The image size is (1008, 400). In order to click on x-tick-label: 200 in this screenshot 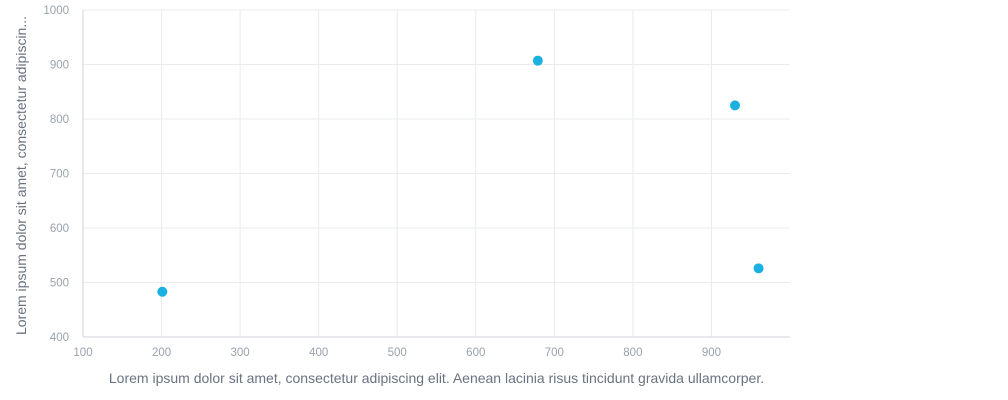, I will do `click(161, 353)`.